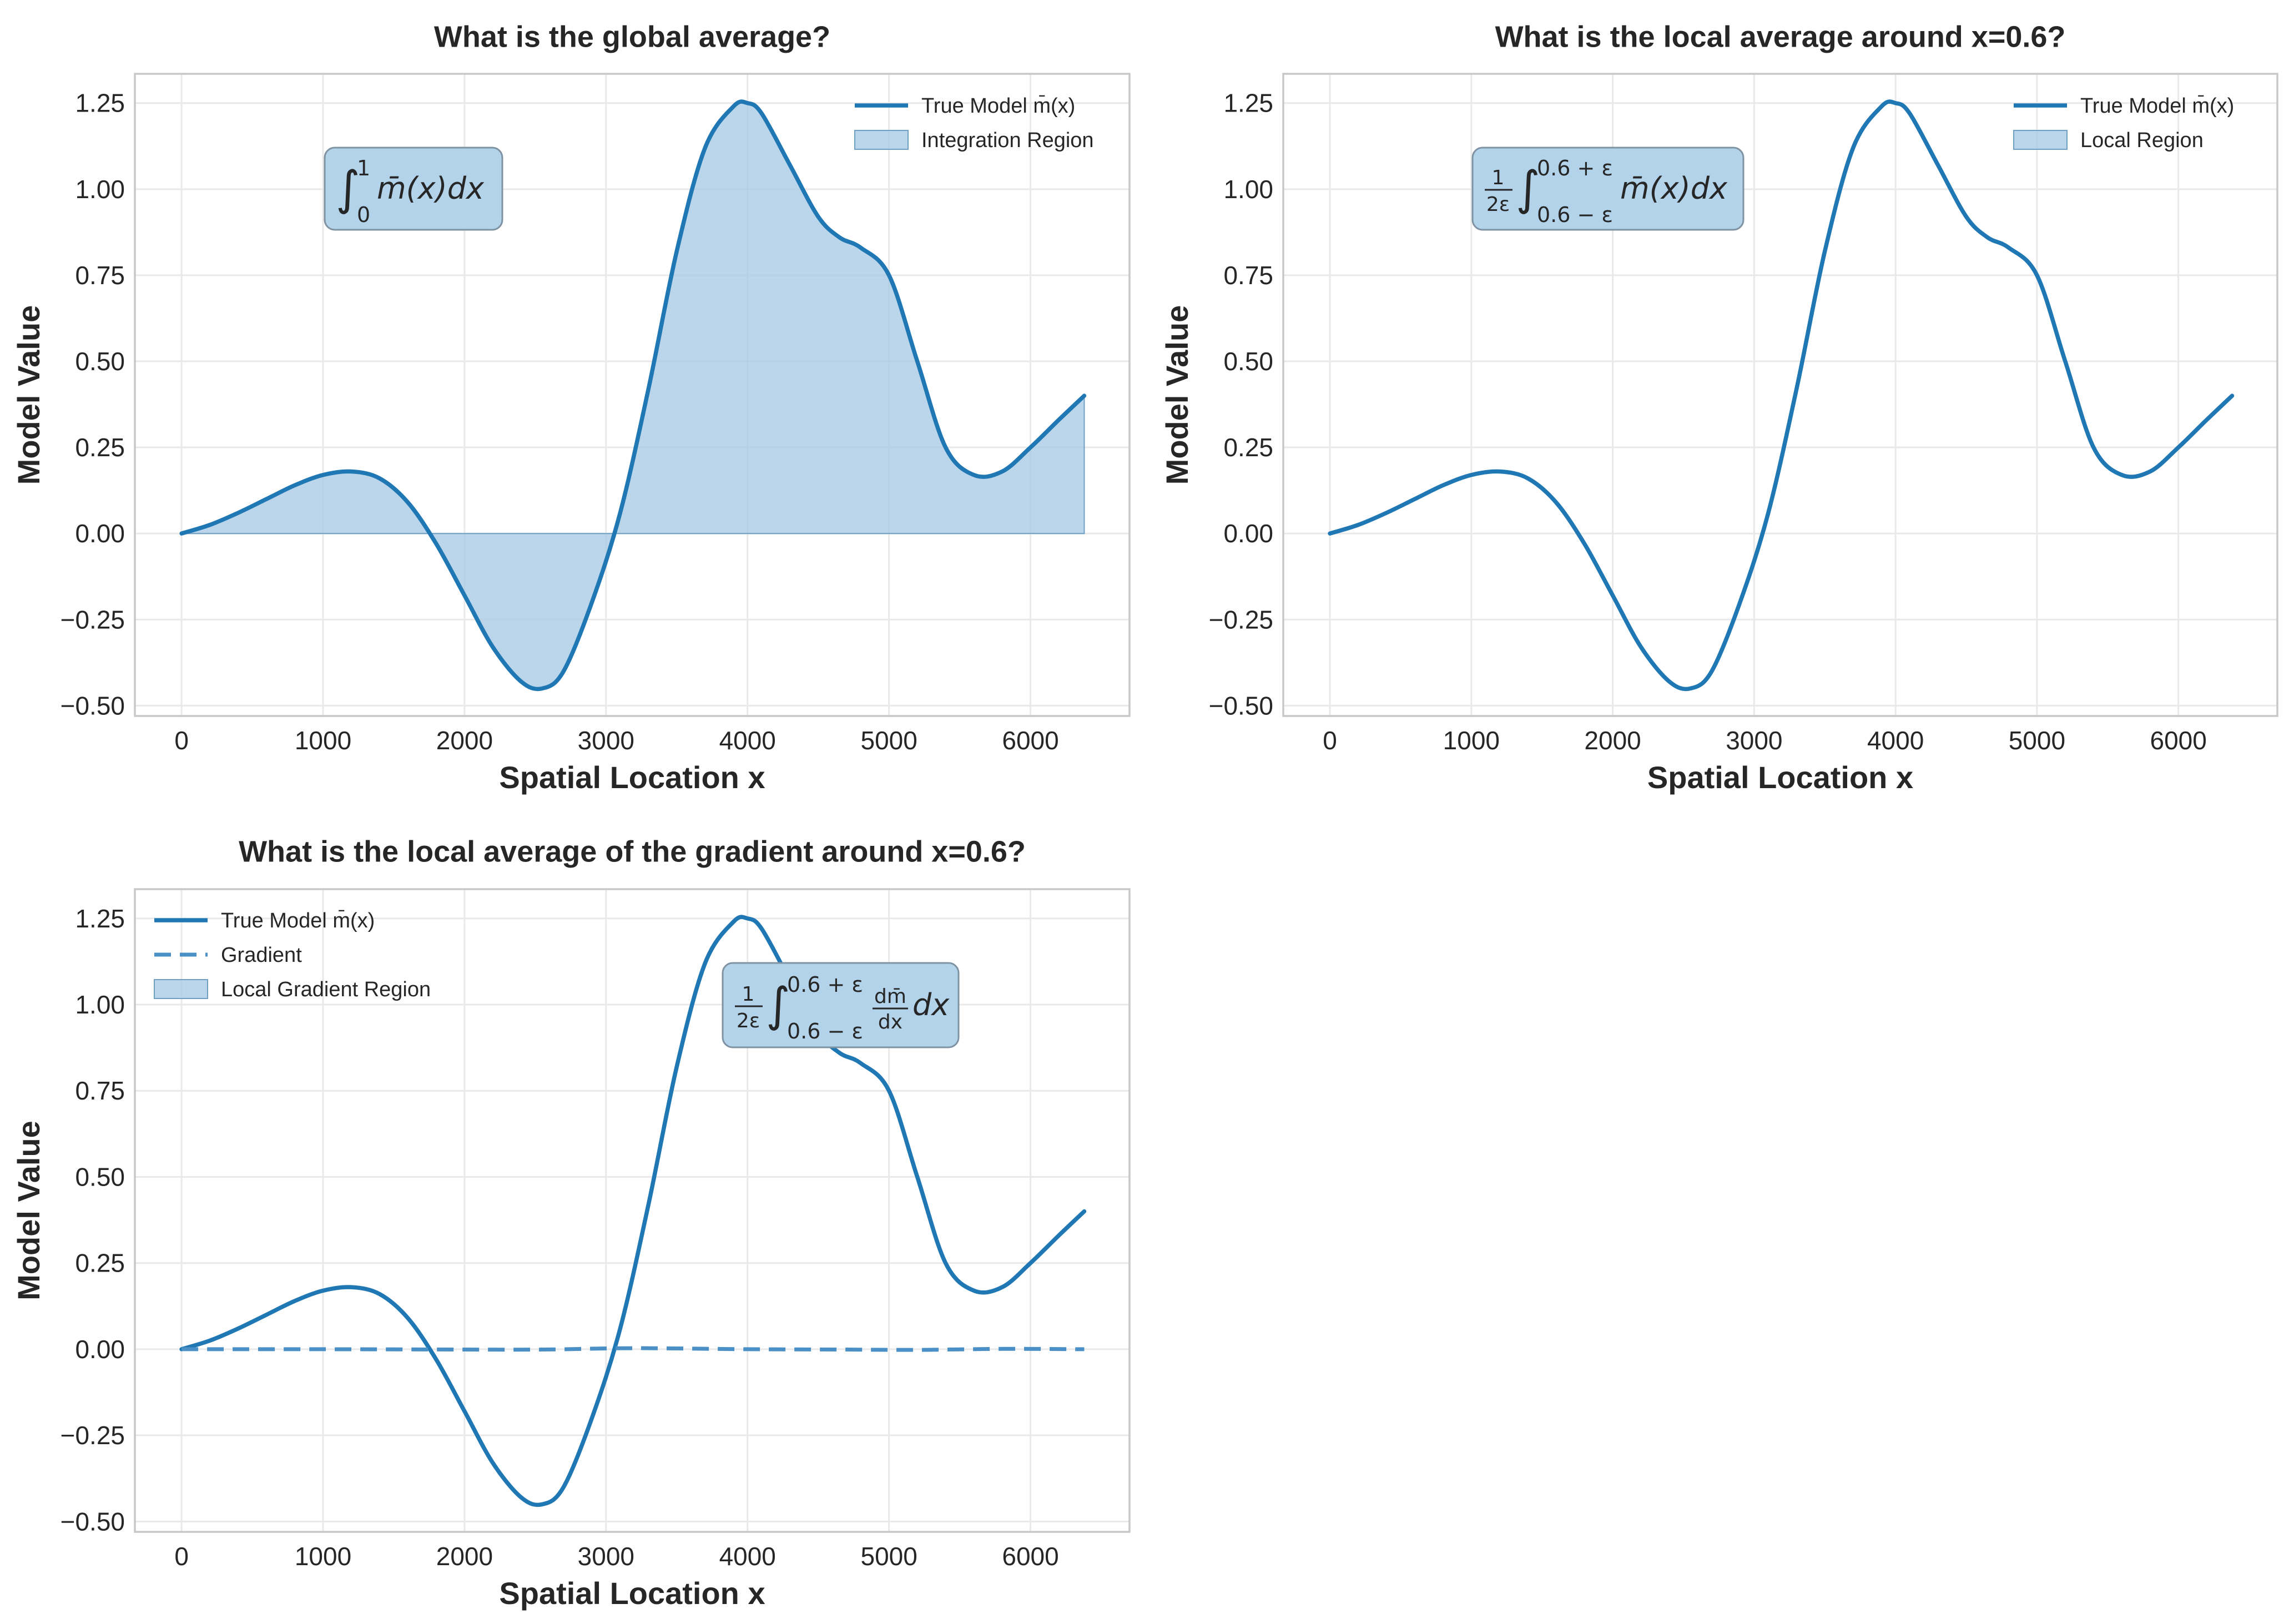 The image size is (2294, 1624). What do you see at coordinates (633, 1349) in the screenshot?
I see `gradient-series-line` at bounding box center [633, 1349].